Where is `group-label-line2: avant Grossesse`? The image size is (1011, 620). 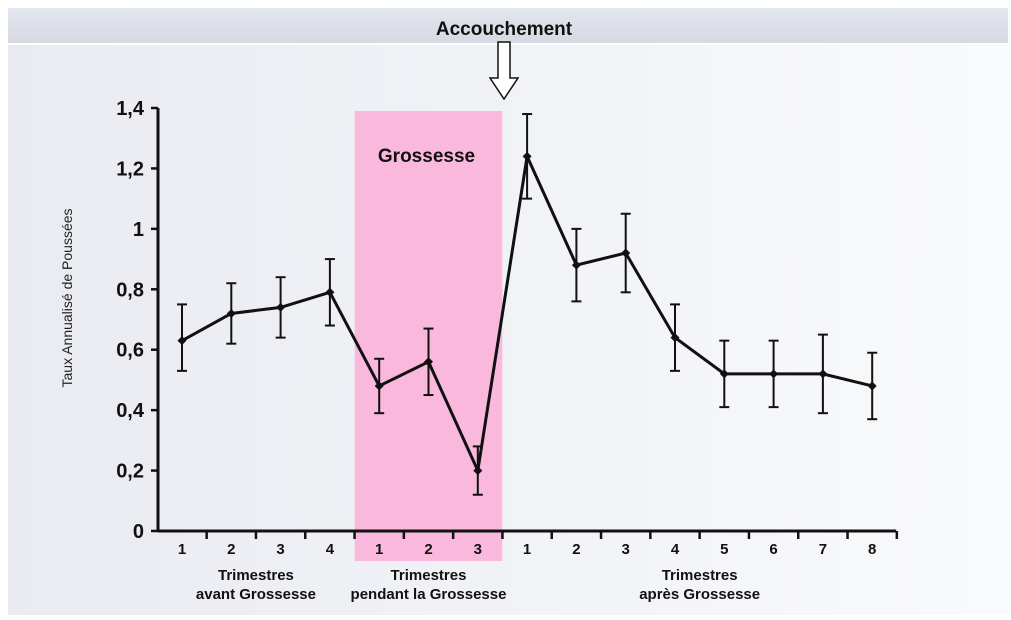 group-label-line2: avant Grossesse is located at coordinates (256, 594).